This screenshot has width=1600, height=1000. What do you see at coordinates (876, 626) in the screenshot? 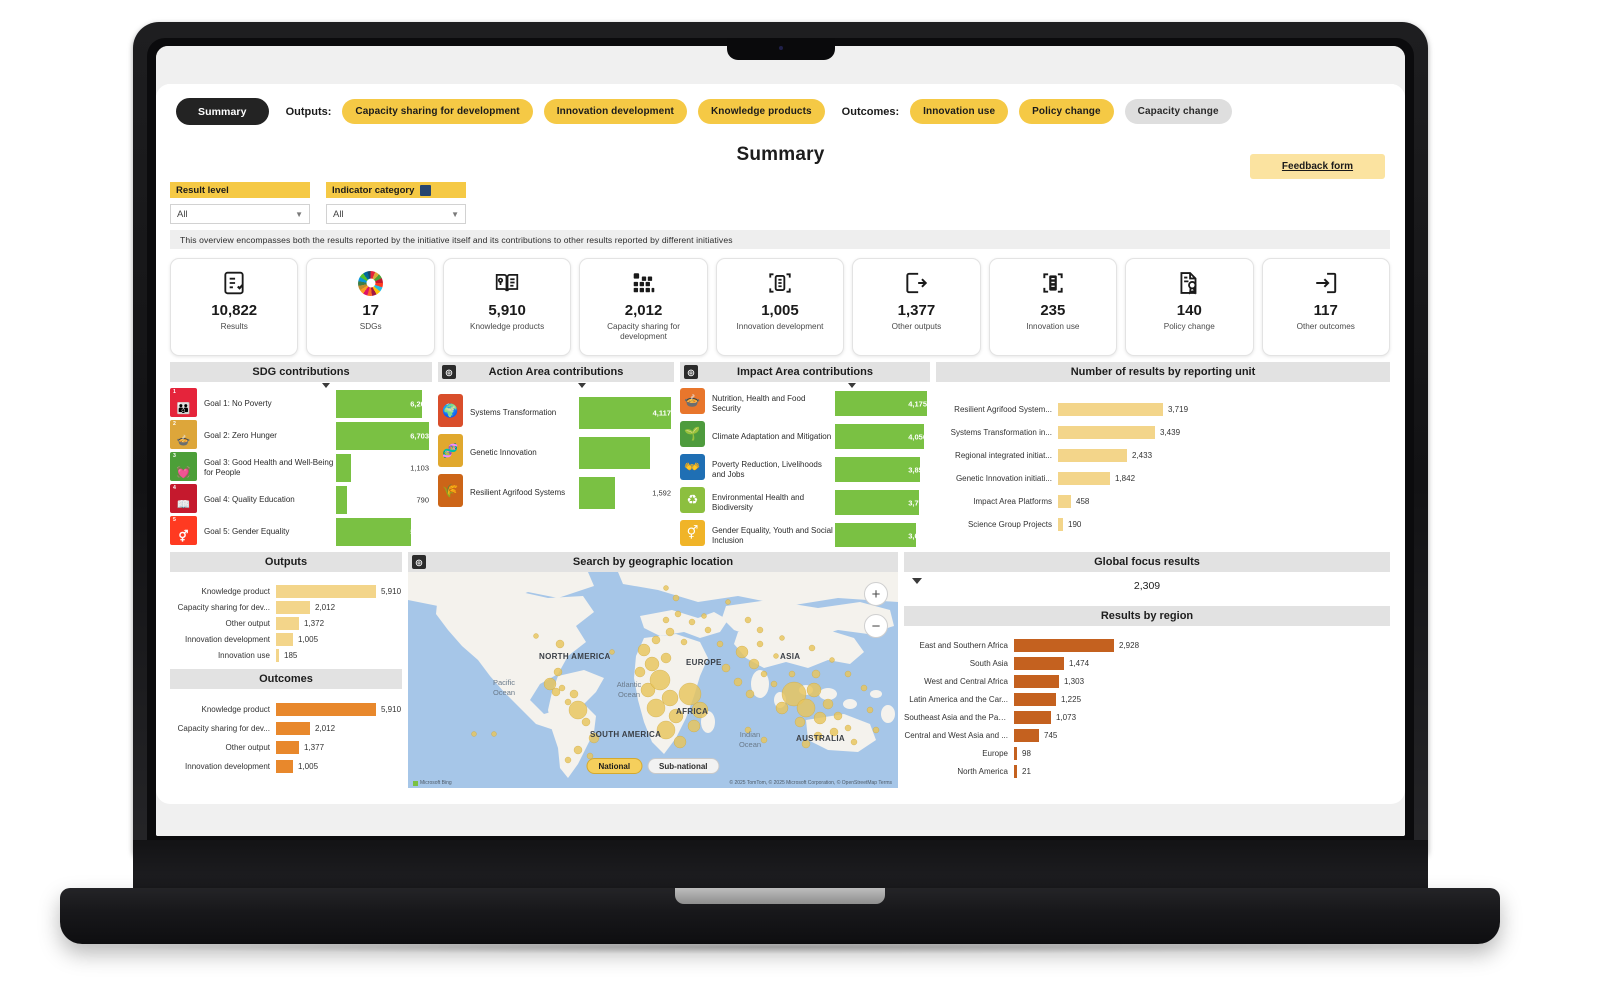
I see `map-zoom-out-button: −` at bounding box center [876, 626].